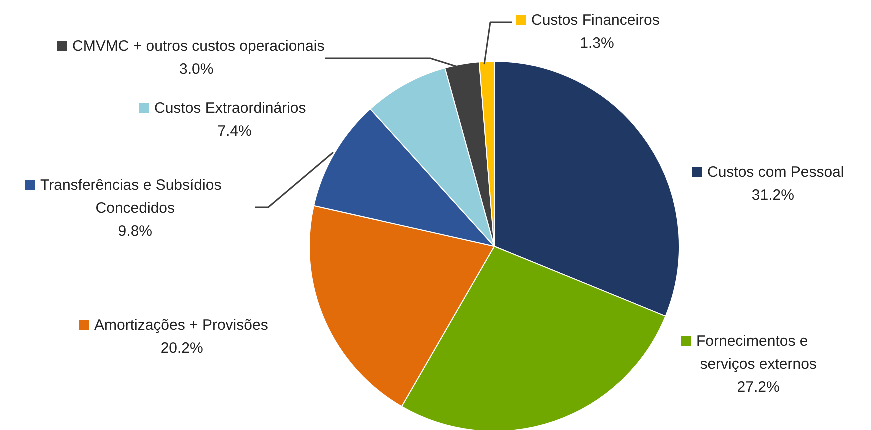 The image size is (871, 430). What do you see at coordinates (756, 353) in the screenshot?
I see `legend-label: Fornecimentos e serviços externos` at bounding box center [756, 353].